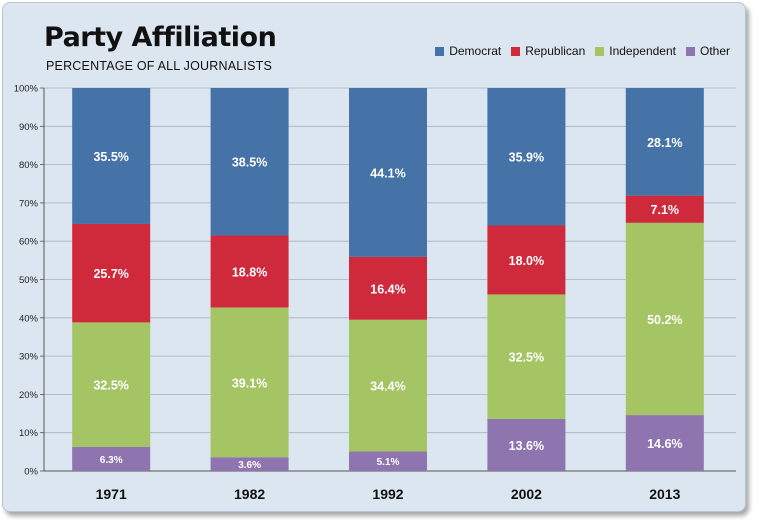 This screenshot has width=760, height=520. I want to click on data-label-independent: 39.1%, so click(249, 383).